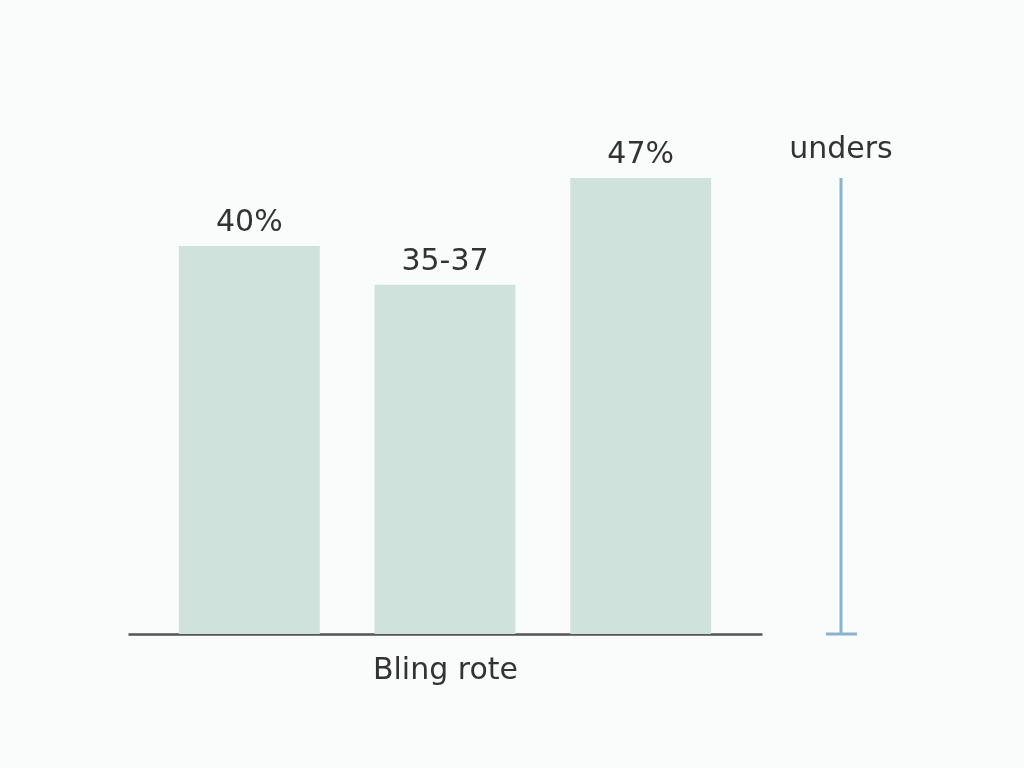 The image size is (1024, 768). What do you see at coordinates (841, 147) in the screenshot?
I see `text: unders` at bounding box center [841, 147].